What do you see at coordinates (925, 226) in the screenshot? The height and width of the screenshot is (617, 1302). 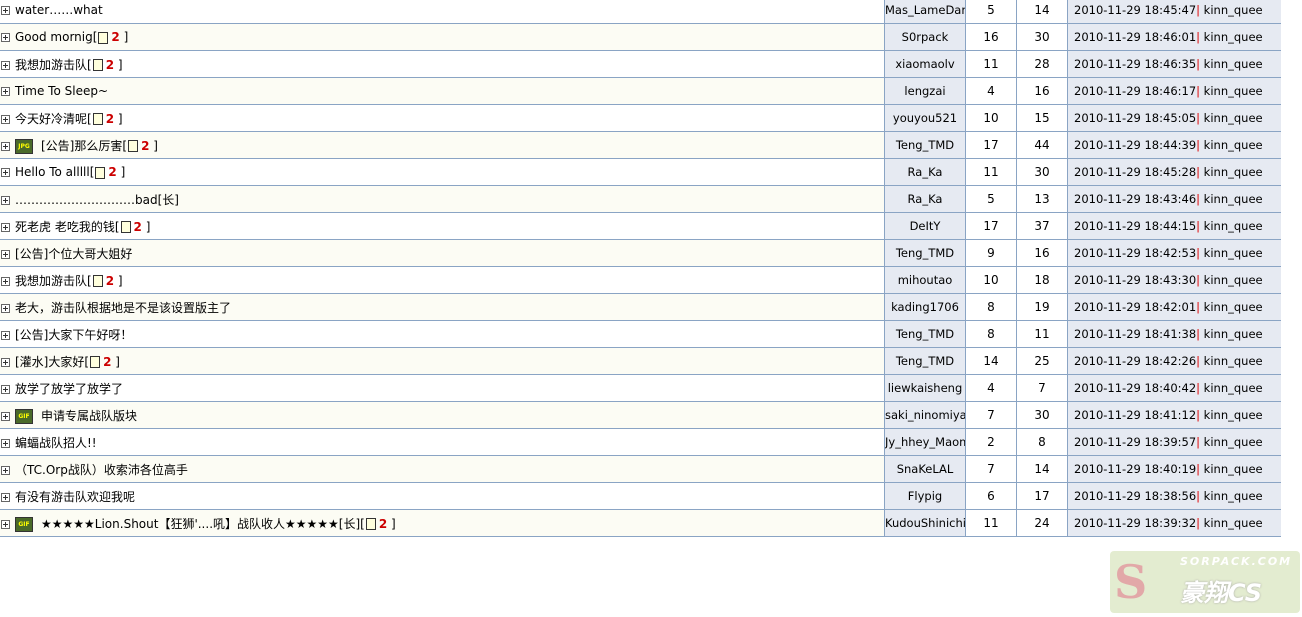 I see `author-link: DeItY` at bounding box center [925, 226].